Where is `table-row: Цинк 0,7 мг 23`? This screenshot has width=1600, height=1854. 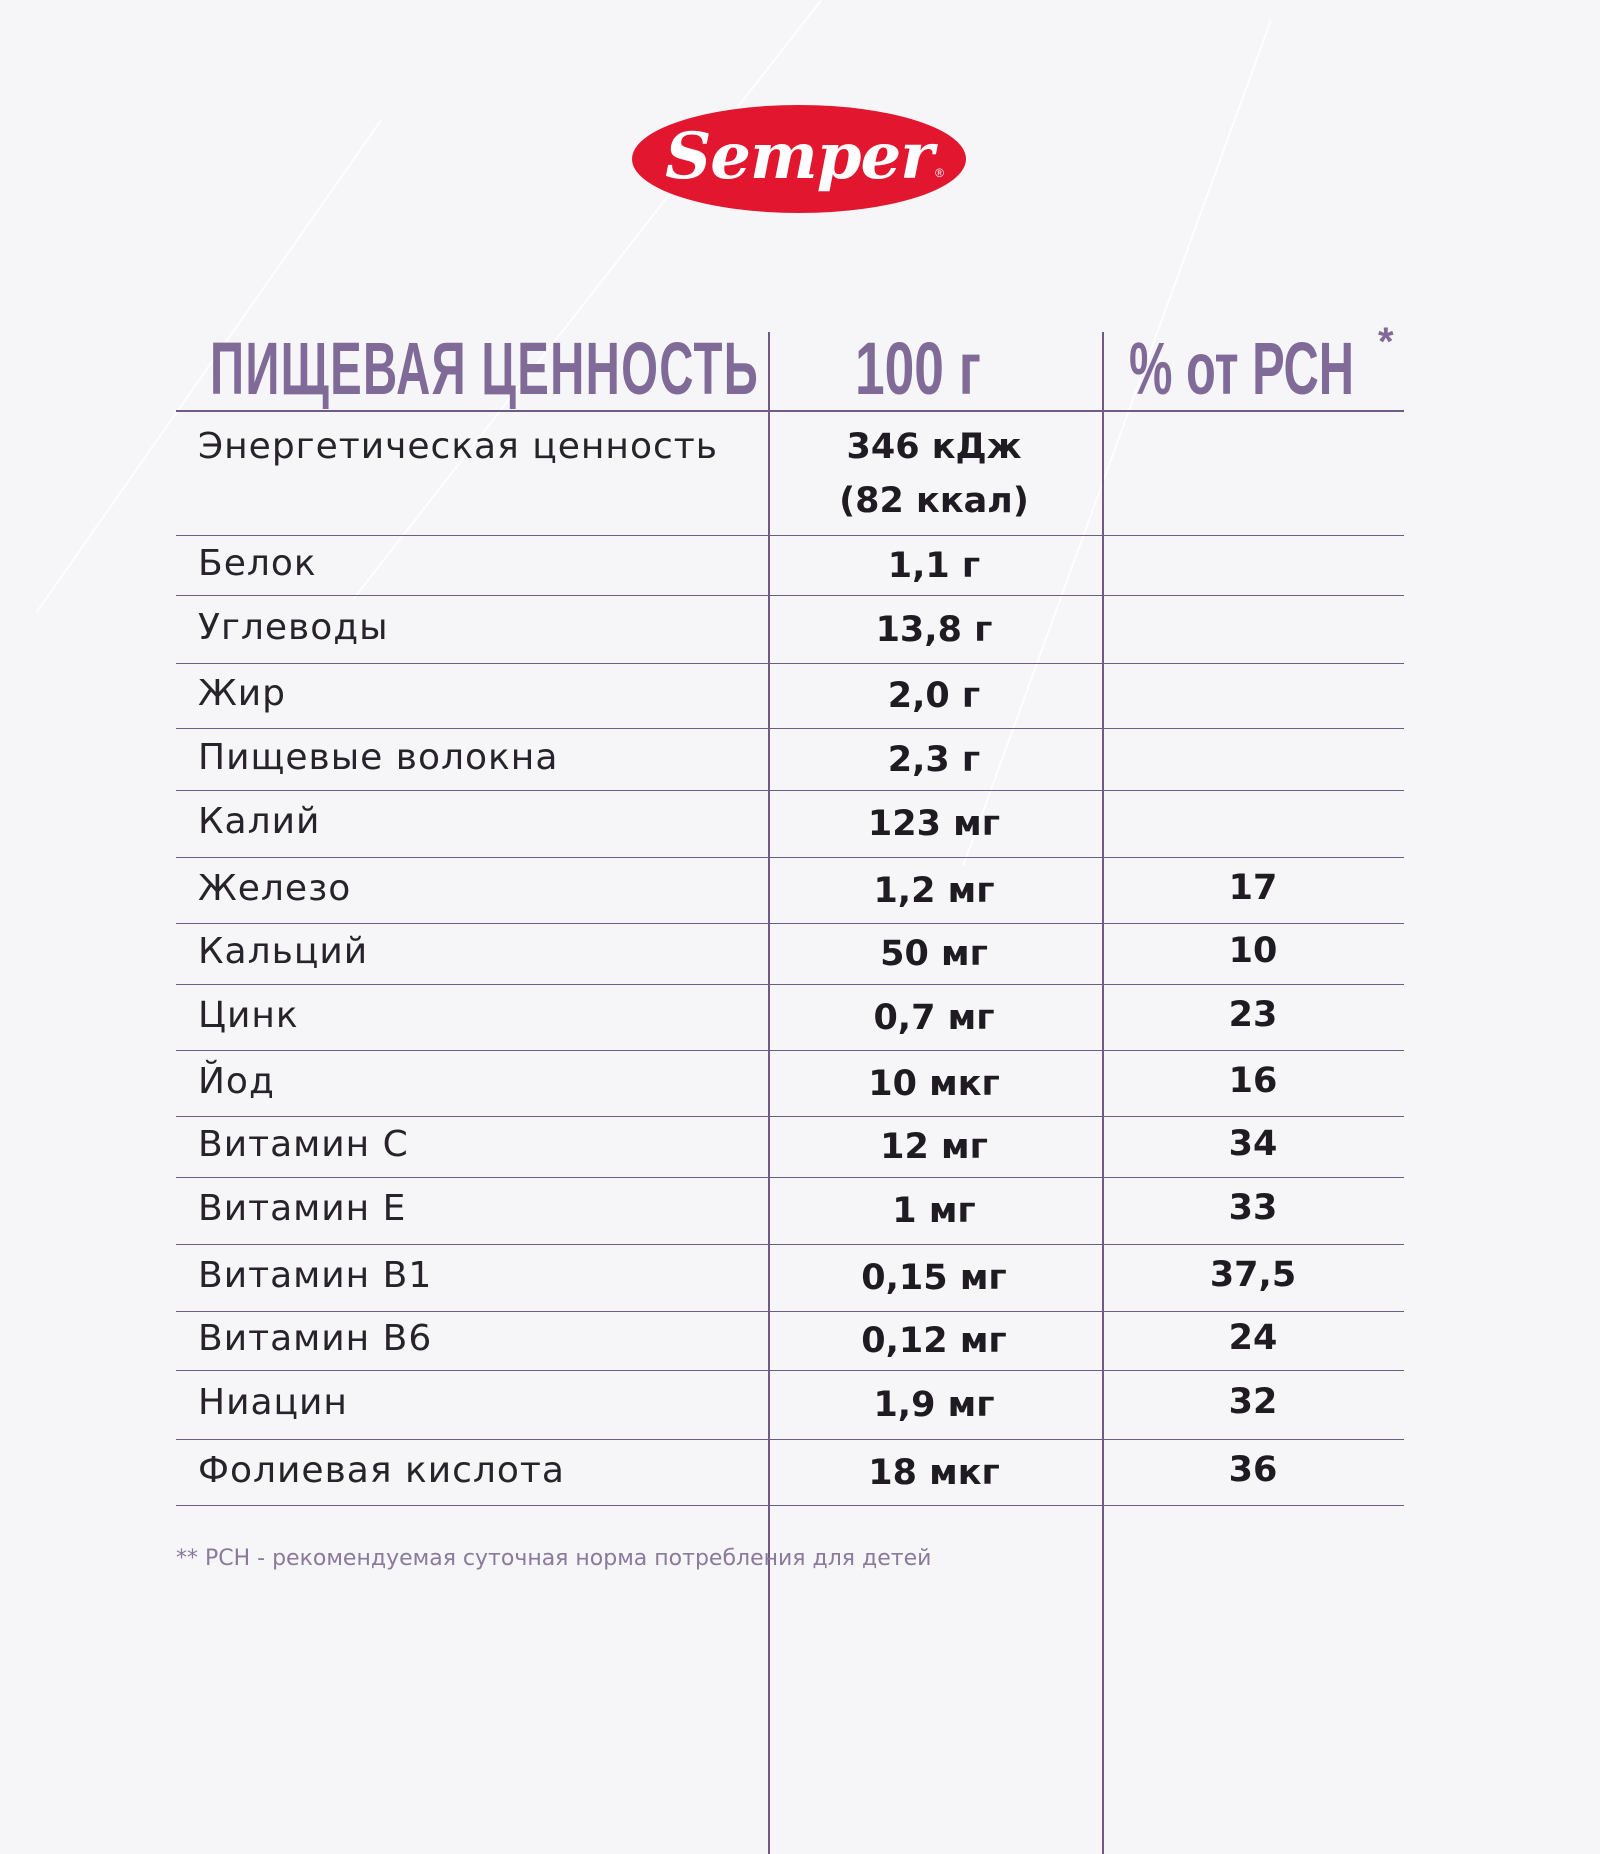
table-row: Цинк 0,7 мг 23 is located at coordinates (790, 1018).